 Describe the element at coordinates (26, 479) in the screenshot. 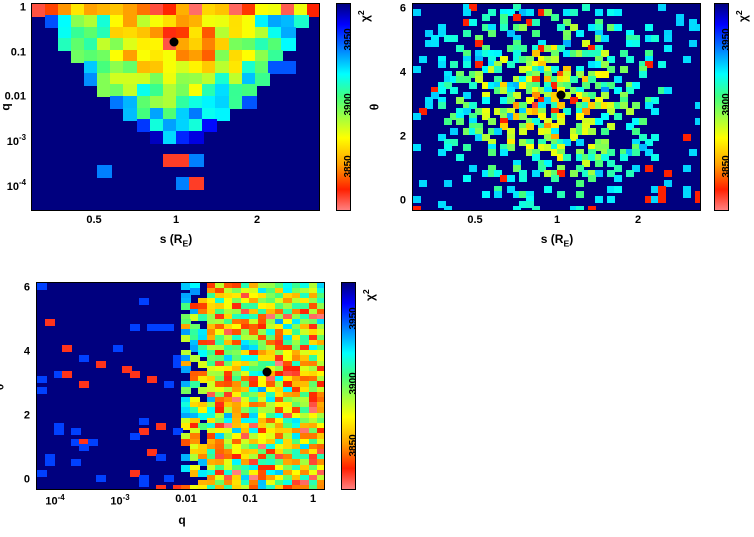

I see `panel3-ytick-0: 0` at that location.